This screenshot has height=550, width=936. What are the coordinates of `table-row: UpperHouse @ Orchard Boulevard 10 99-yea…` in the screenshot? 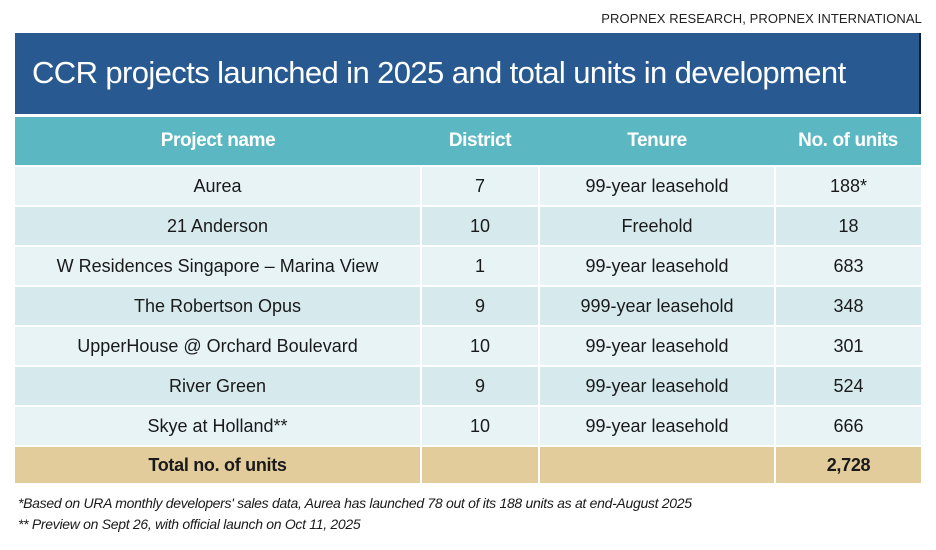 It's located at (468, 346).